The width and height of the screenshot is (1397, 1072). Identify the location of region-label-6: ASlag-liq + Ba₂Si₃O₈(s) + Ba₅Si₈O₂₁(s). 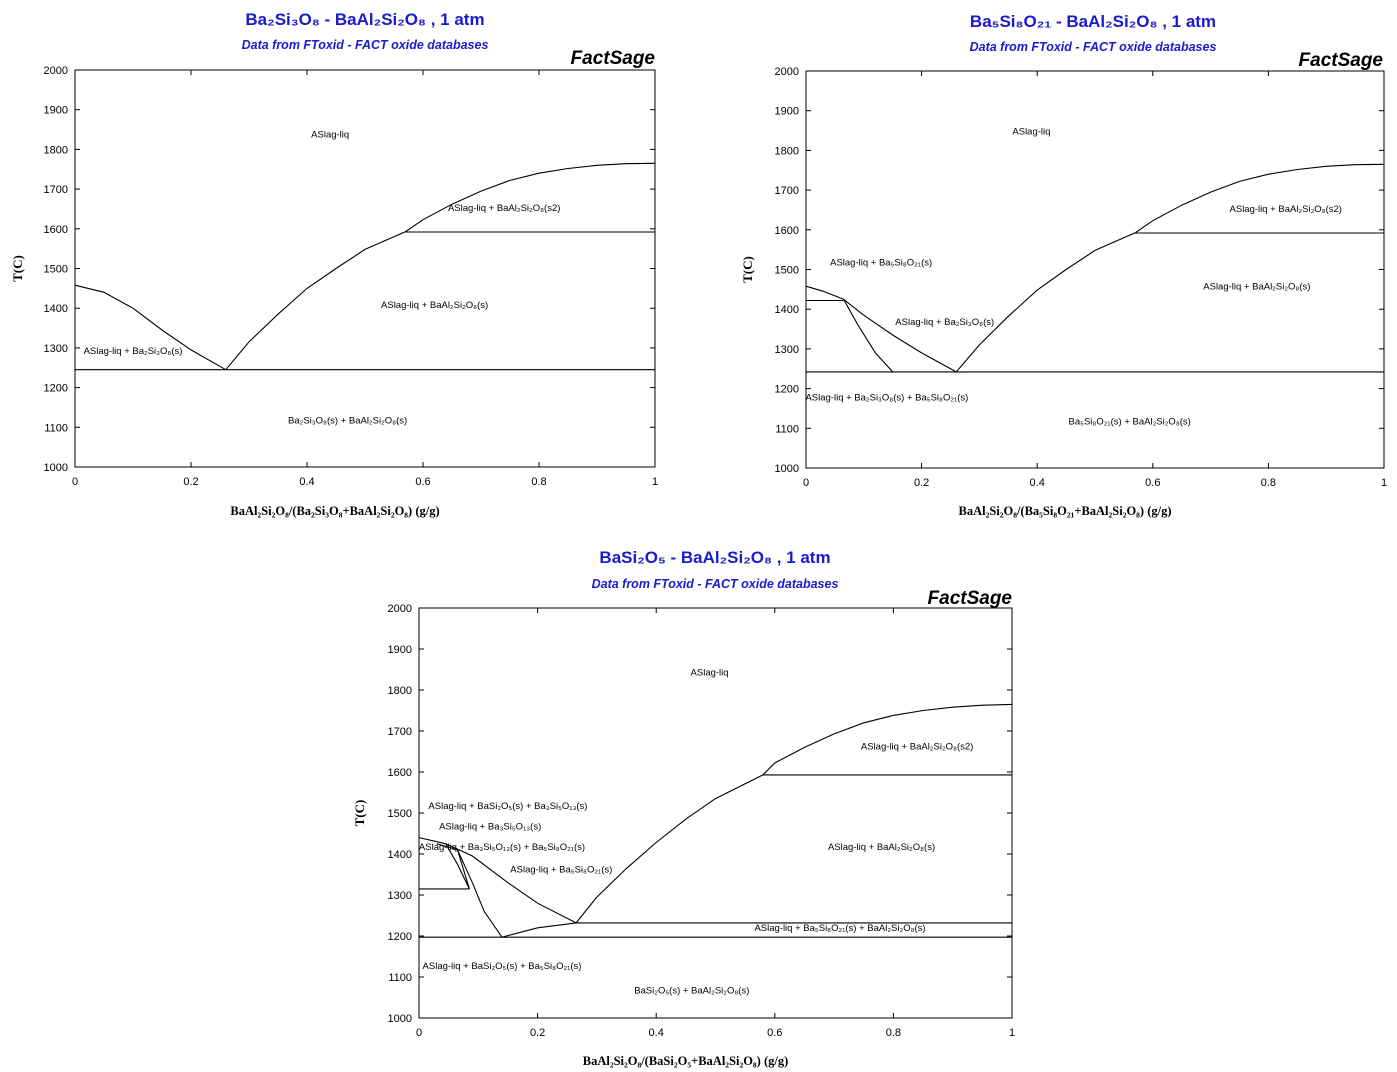
(886, 398).